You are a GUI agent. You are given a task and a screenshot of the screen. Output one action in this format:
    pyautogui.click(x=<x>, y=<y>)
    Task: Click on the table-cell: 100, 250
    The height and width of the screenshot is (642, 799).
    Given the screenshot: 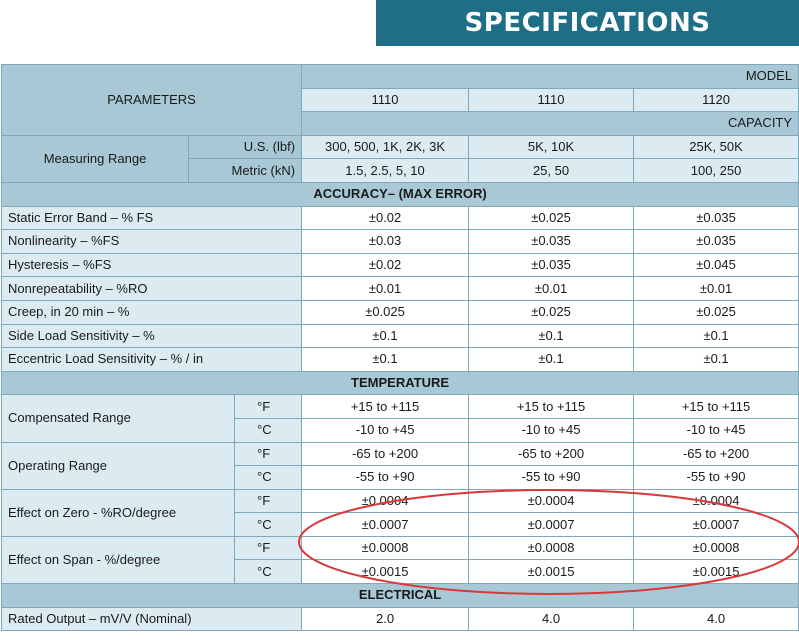 What is the action you would take?
    pyautogui.click(x=716, y=170)
    